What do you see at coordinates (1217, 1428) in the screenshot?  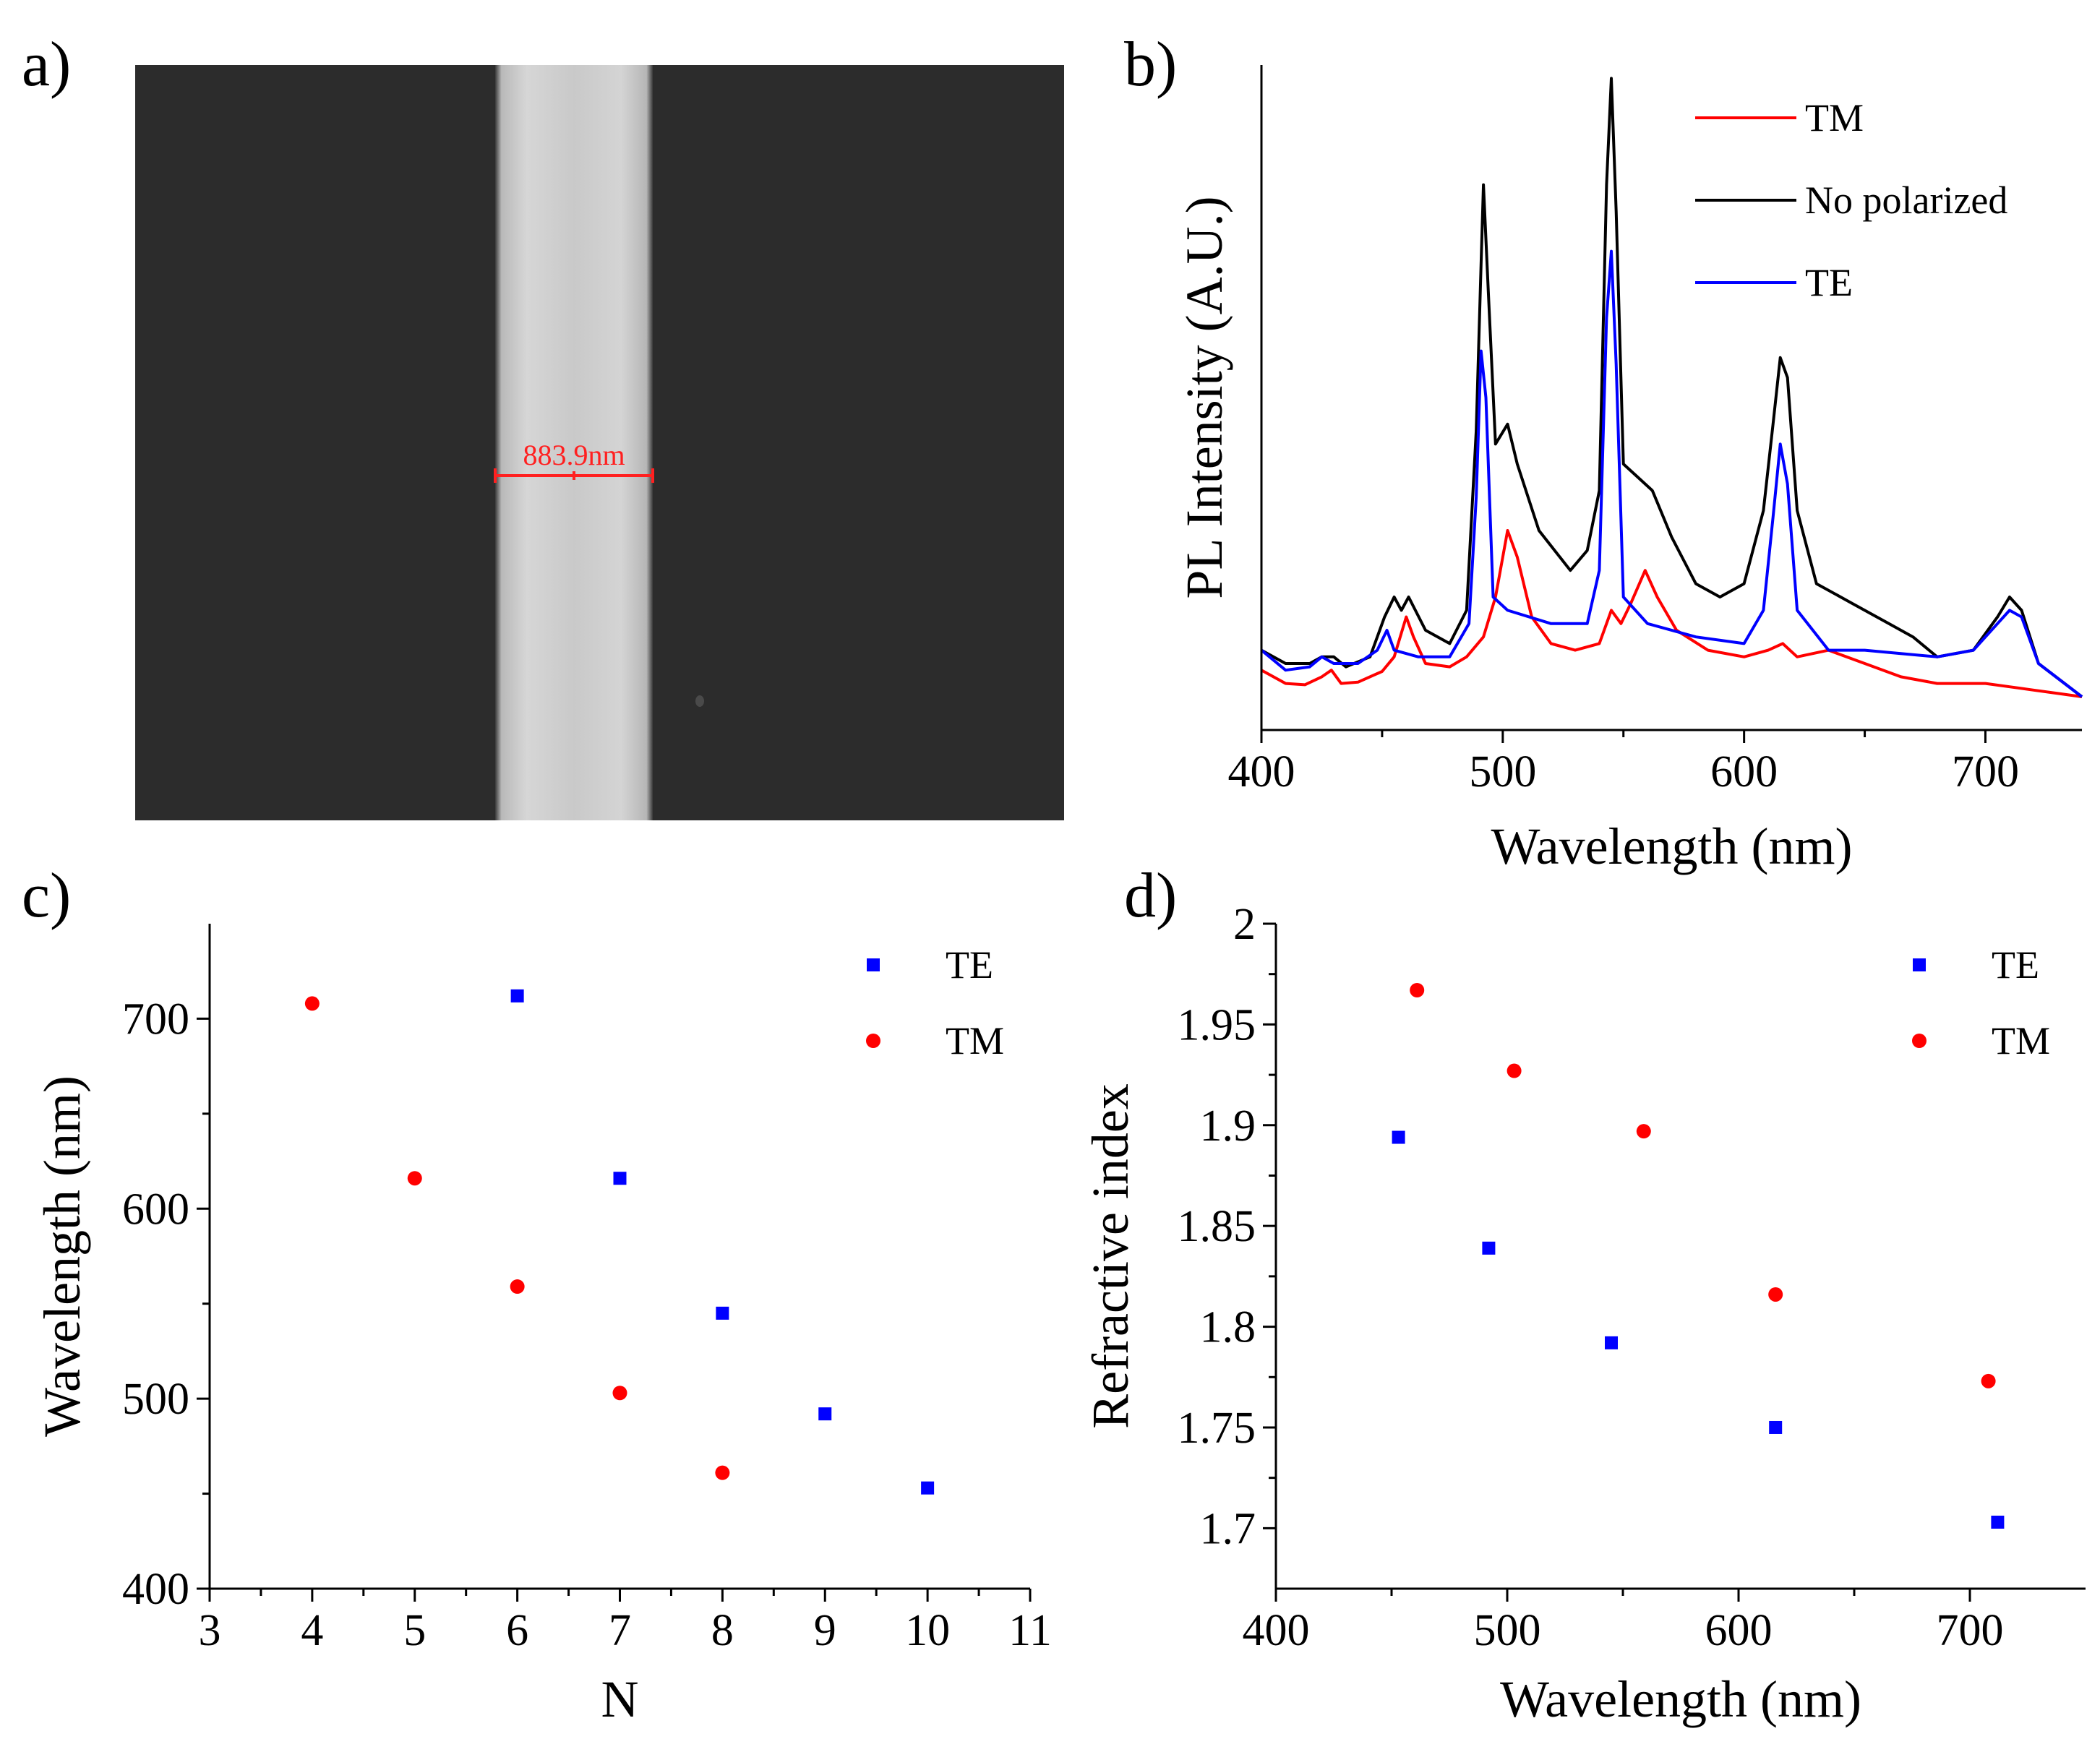 I see `y-tick-label: 1.75` at bounding box center [1217, 1428].